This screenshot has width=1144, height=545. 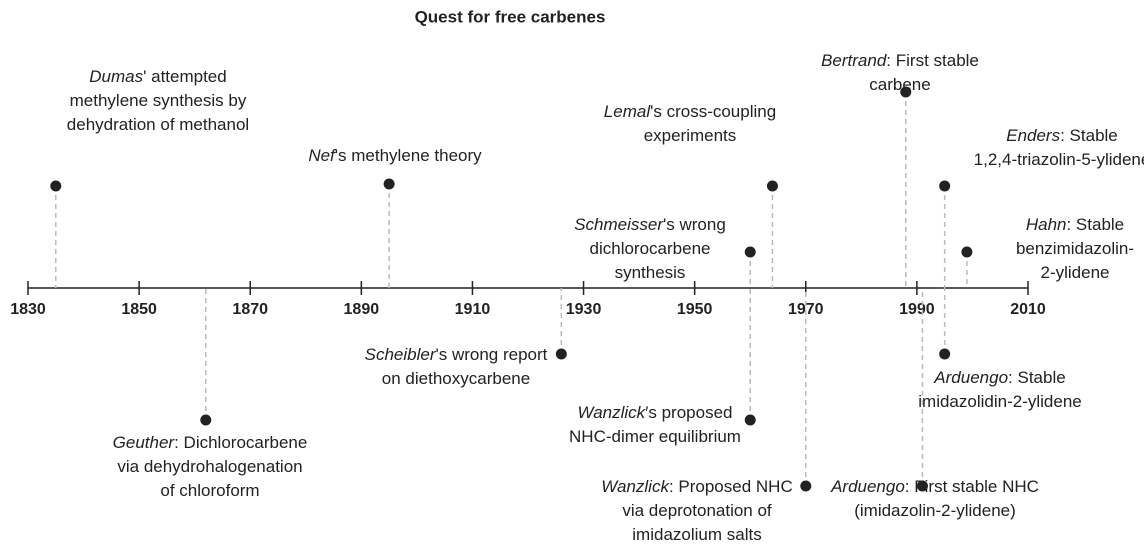 I want to click on event-text: : First stable NHC, so click(x=972, y=486).